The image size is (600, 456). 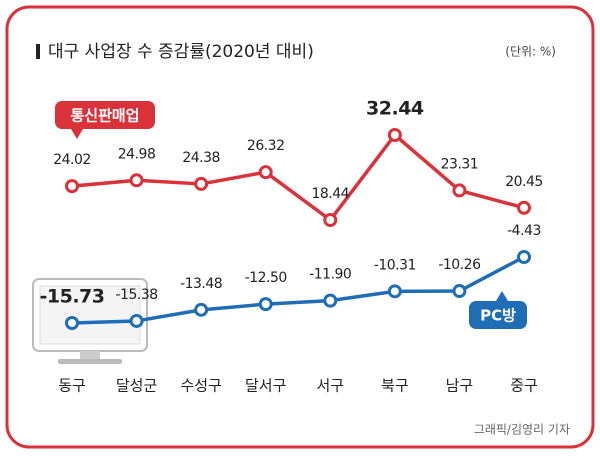 What do you see at coordinates (530, 52) in the screenshot?
I see `unit-label: (단위: %)` at bounding box center [530, 52].